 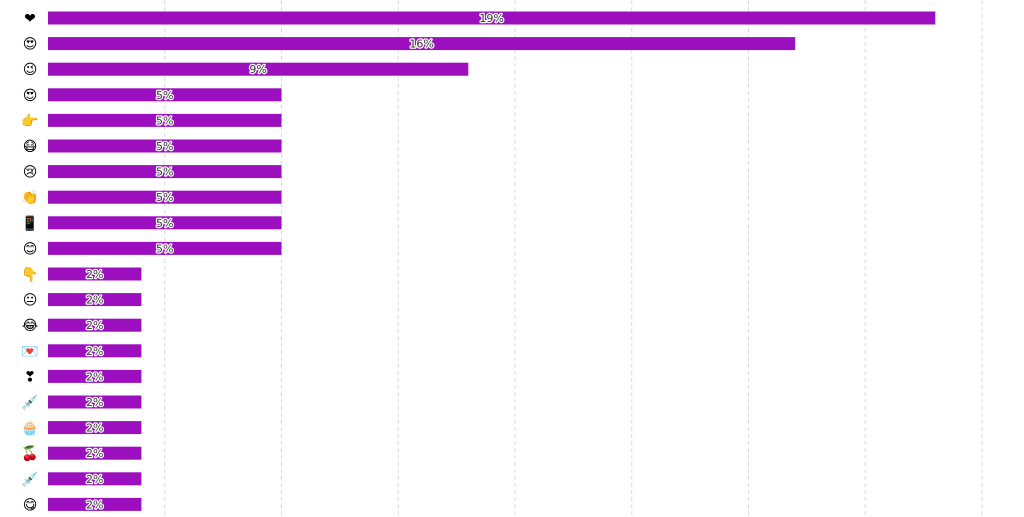 I want to click on heart-exclamation-icon: ❣, so click(x=30, y=377).